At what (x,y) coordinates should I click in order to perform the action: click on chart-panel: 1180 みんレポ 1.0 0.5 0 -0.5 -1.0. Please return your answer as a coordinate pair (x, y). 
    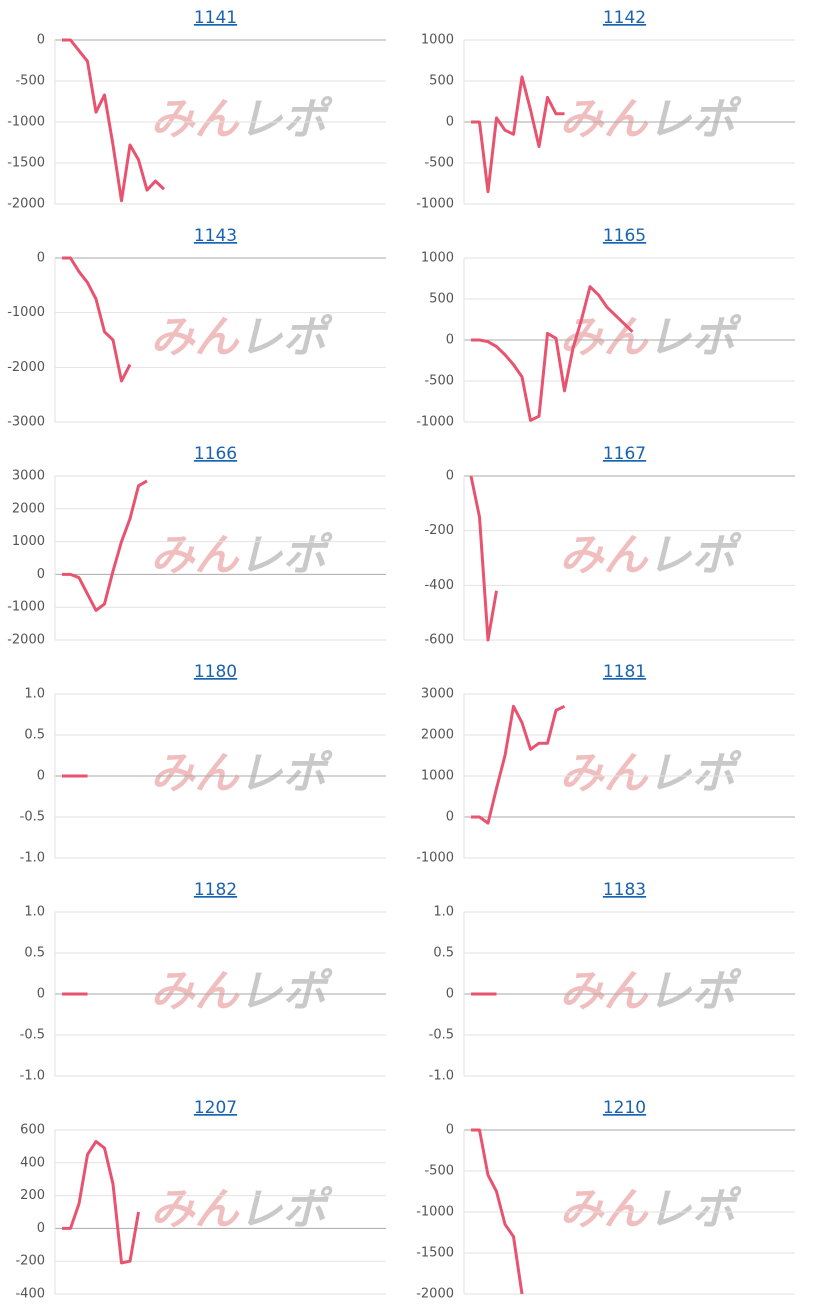
    Looking at the image, I should click on (203, 764).